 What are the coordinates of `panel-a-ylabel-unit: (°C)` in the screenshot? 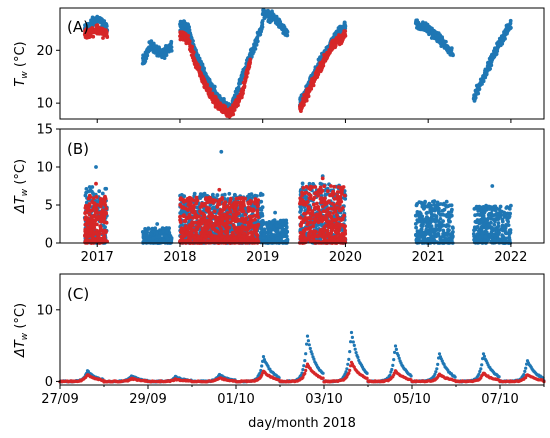 It's located at (20, 56).